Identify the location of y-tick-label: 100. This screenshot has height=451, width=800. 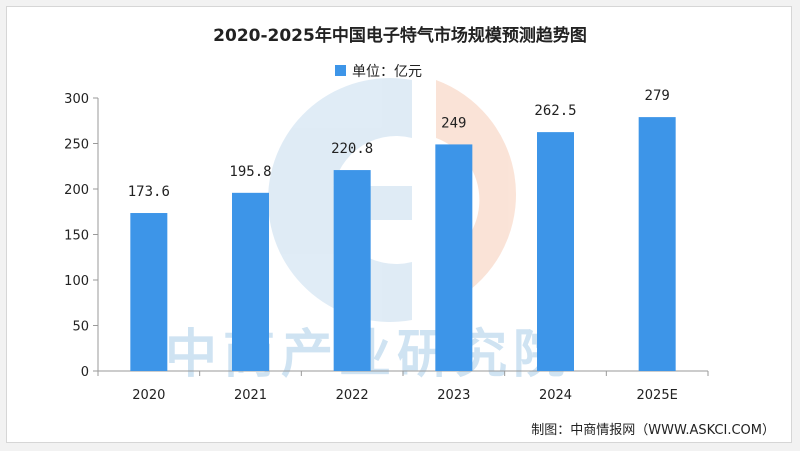
(76, 281).